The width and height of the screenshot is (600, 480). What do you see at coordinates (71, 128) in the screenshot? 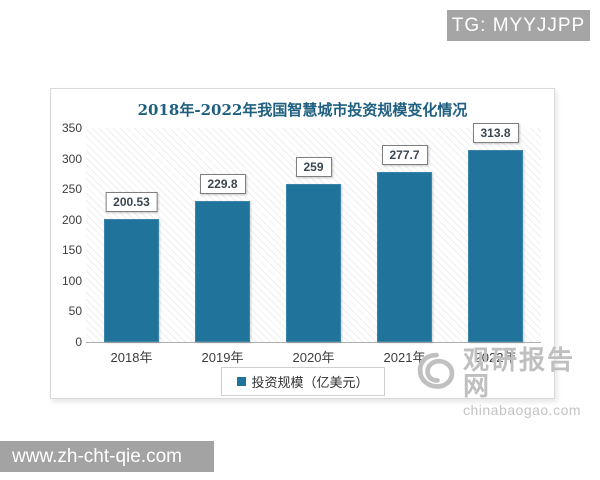
I see `y-tick-label: 350` at bounding box center [71, 128].